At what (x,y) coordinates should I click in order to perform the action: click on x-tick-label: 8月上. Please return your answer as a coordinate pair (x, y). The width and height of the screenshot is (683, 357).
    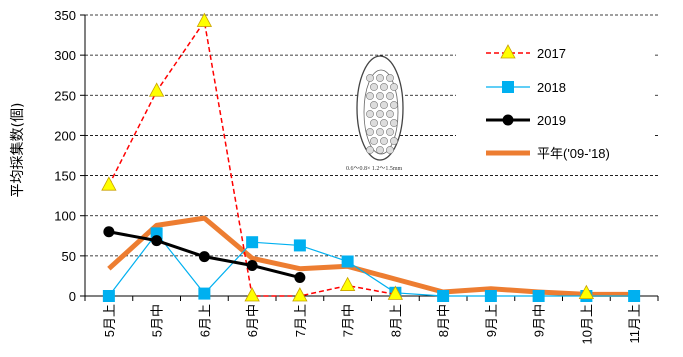
    Looking at the image, I should click on (395, 320).